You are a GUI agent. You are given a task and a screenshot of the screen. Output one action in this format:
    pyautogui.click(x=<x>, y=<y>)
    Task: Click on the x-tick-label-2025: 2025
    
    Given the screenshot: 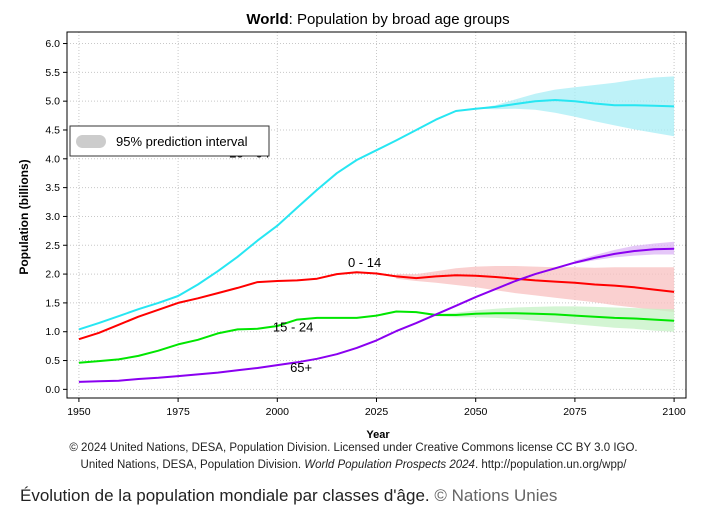 What is the action you would take?
    pyautogui.click(x=377, y=412)
    